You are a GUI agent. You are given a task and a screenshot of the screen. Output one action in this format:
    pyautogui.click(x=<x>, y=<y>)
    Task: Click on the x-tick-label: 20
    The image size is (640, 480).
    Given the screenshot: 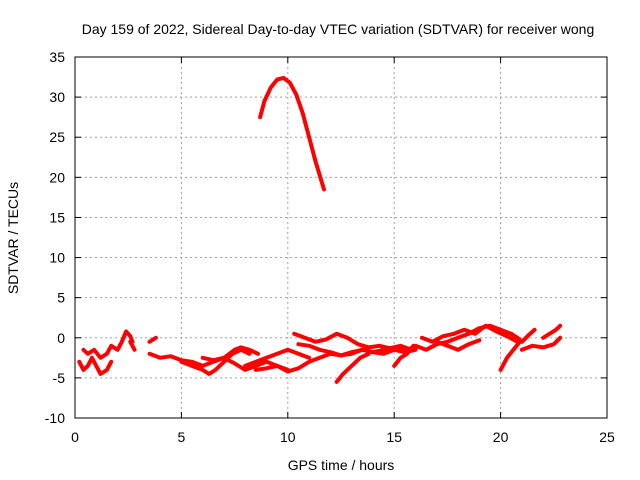 What is the action you would take?
    pyautogui.click(x=501, y=437)
    